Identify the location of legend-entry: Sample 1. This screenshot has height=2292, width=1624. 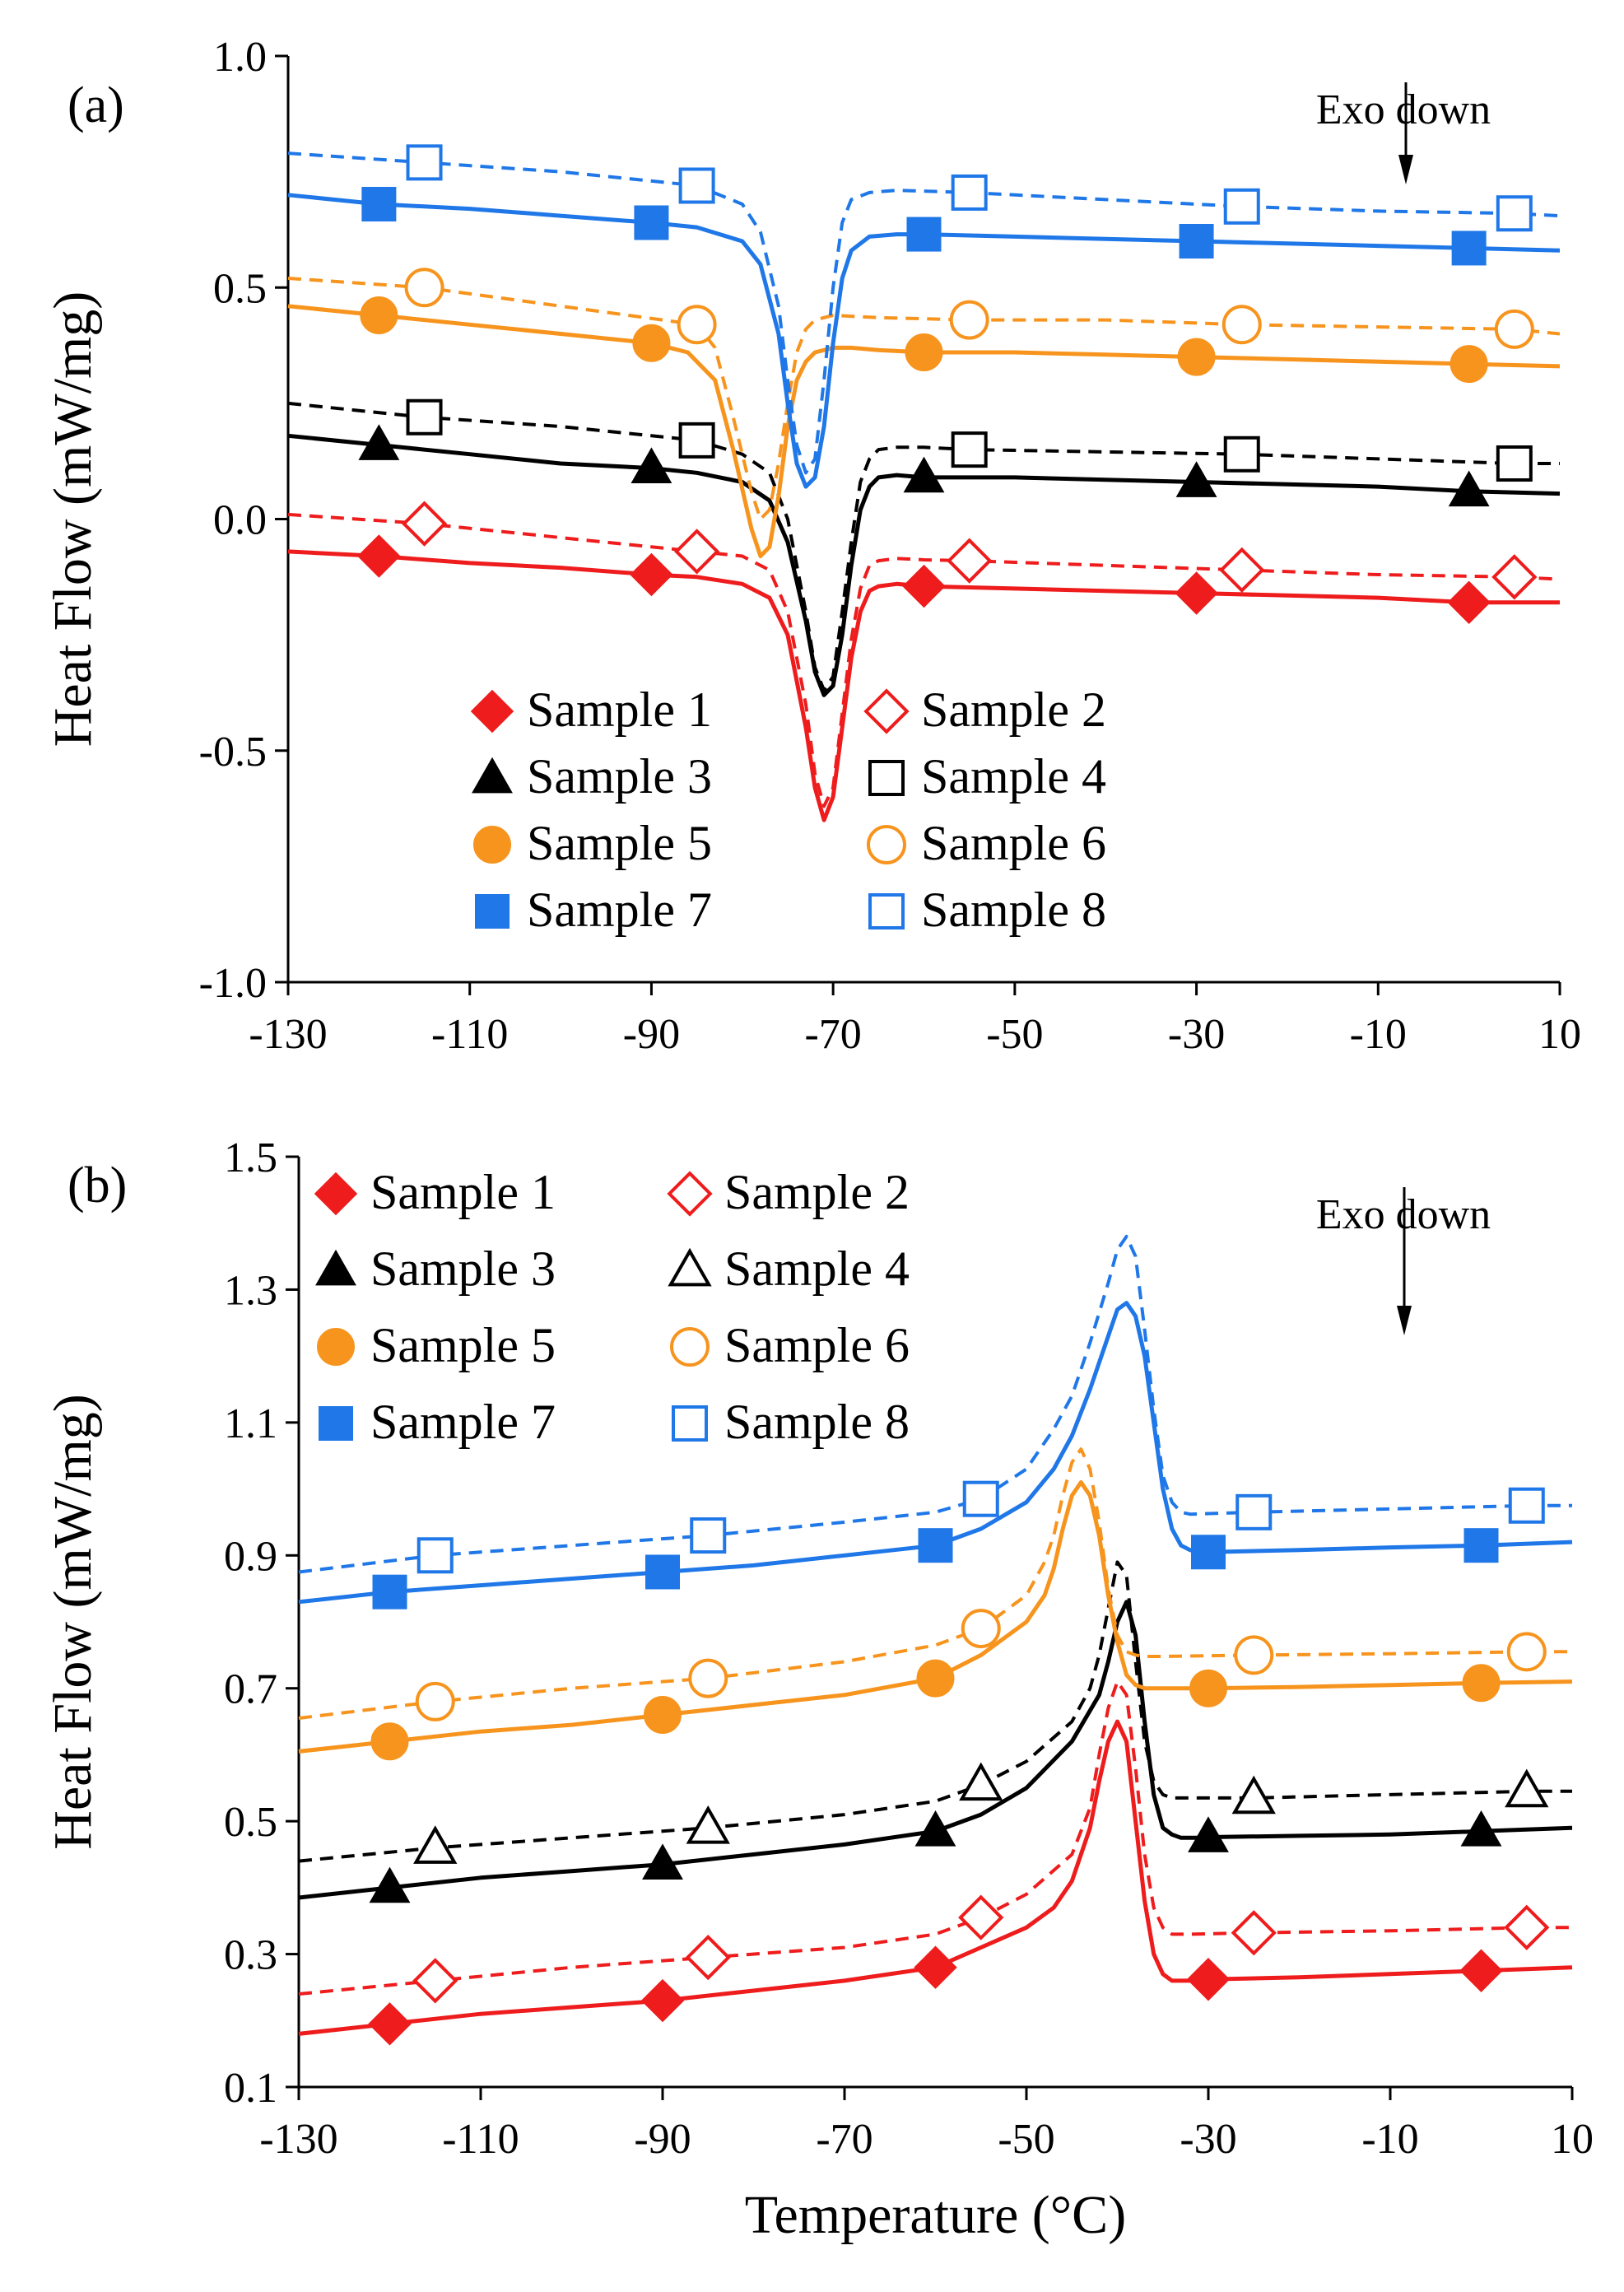
(435, 1192).